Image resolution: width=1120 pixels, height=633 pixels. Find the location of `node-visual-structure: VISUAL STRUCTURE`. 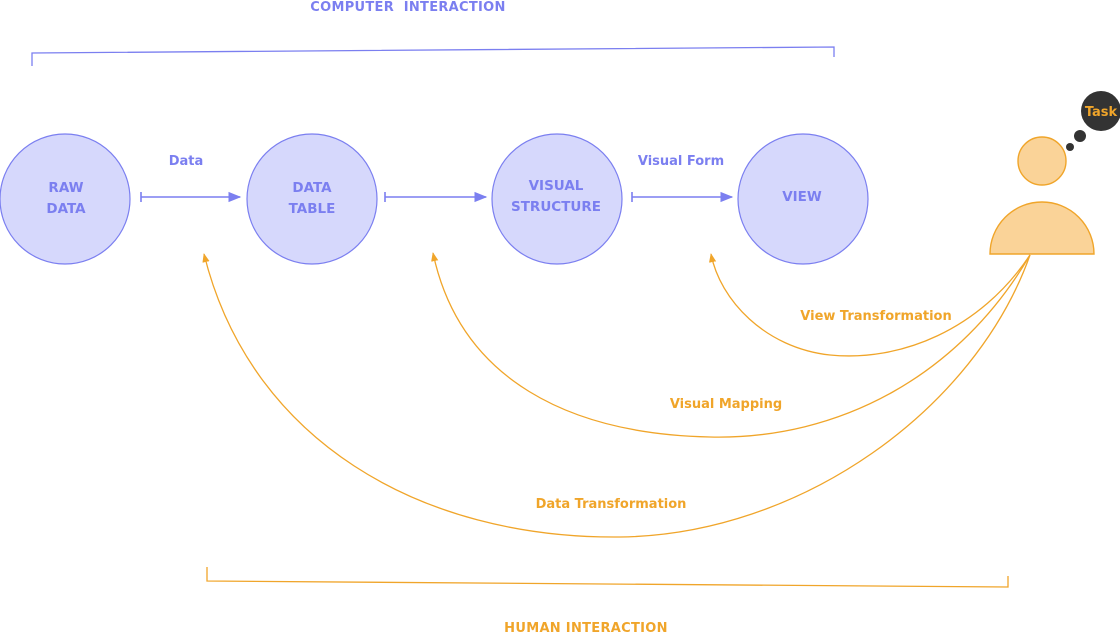

node-visual-structure: VISUAL STRUCTURE is located at coordinates (557, 199).